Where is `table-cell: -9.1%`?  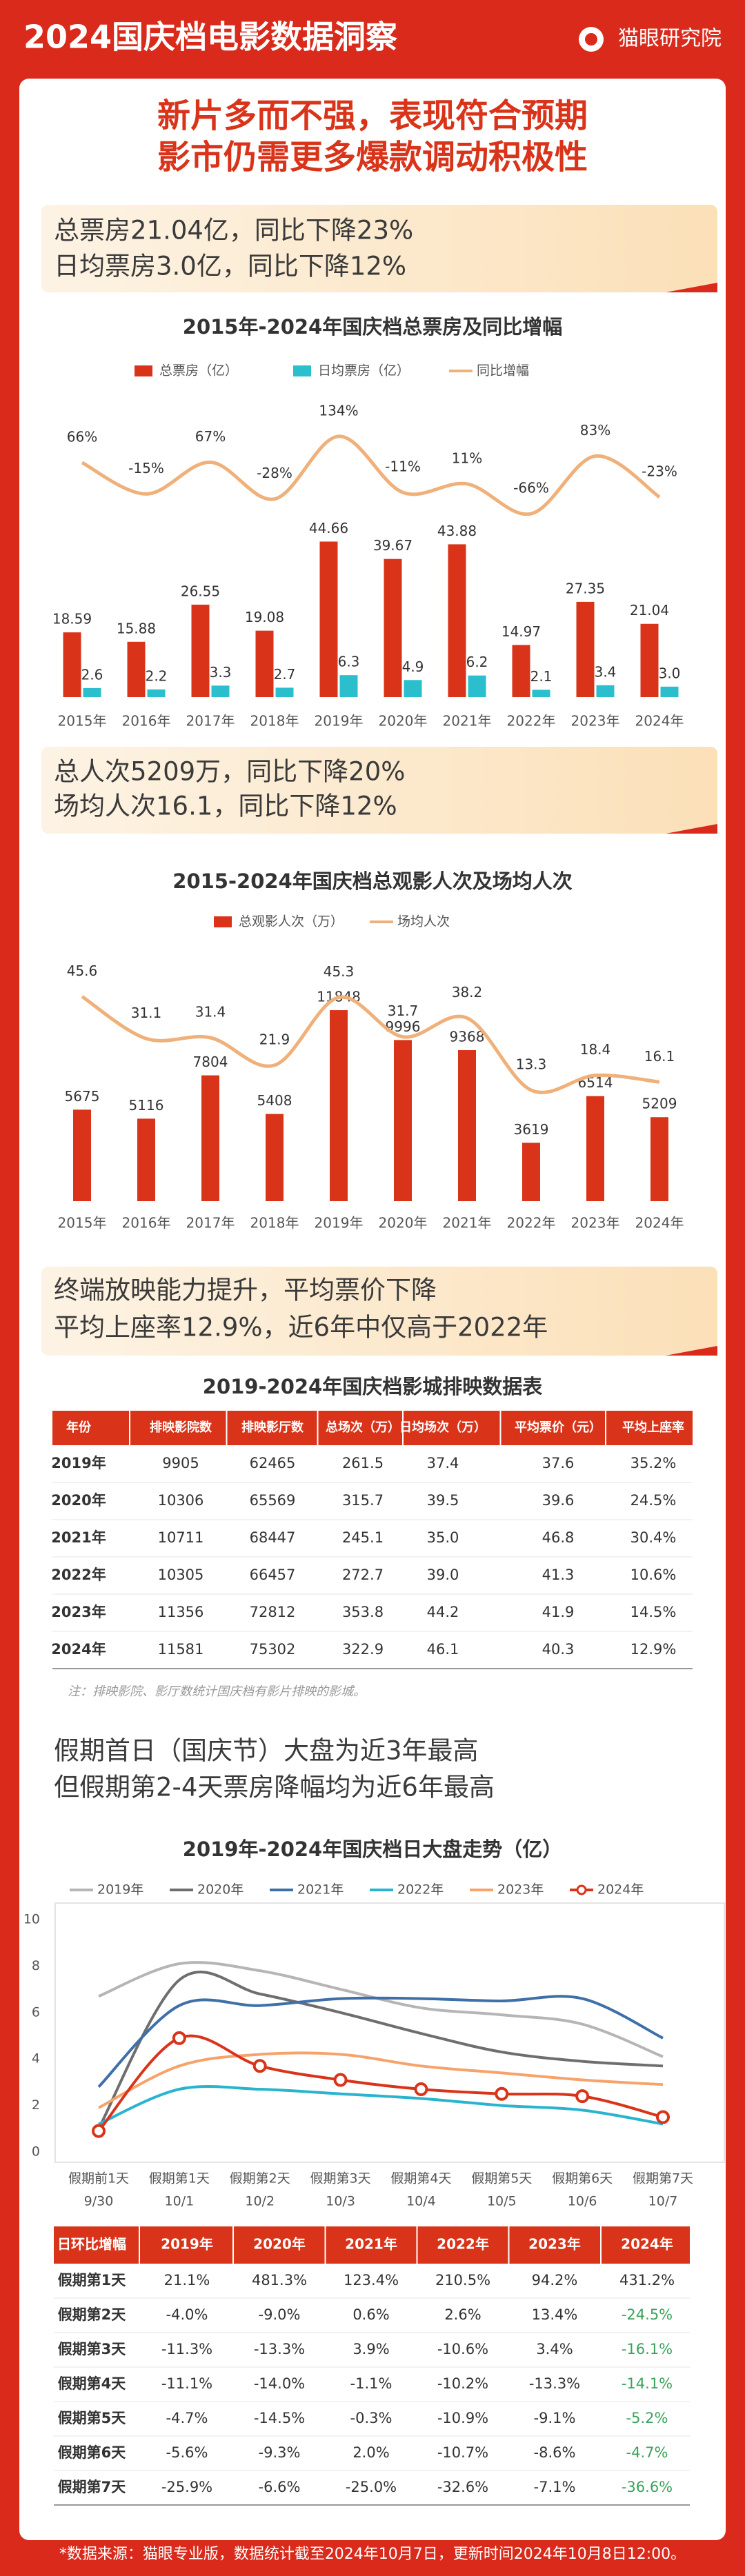 table-cell: -9.1% is located at coordinates (555, 2418).